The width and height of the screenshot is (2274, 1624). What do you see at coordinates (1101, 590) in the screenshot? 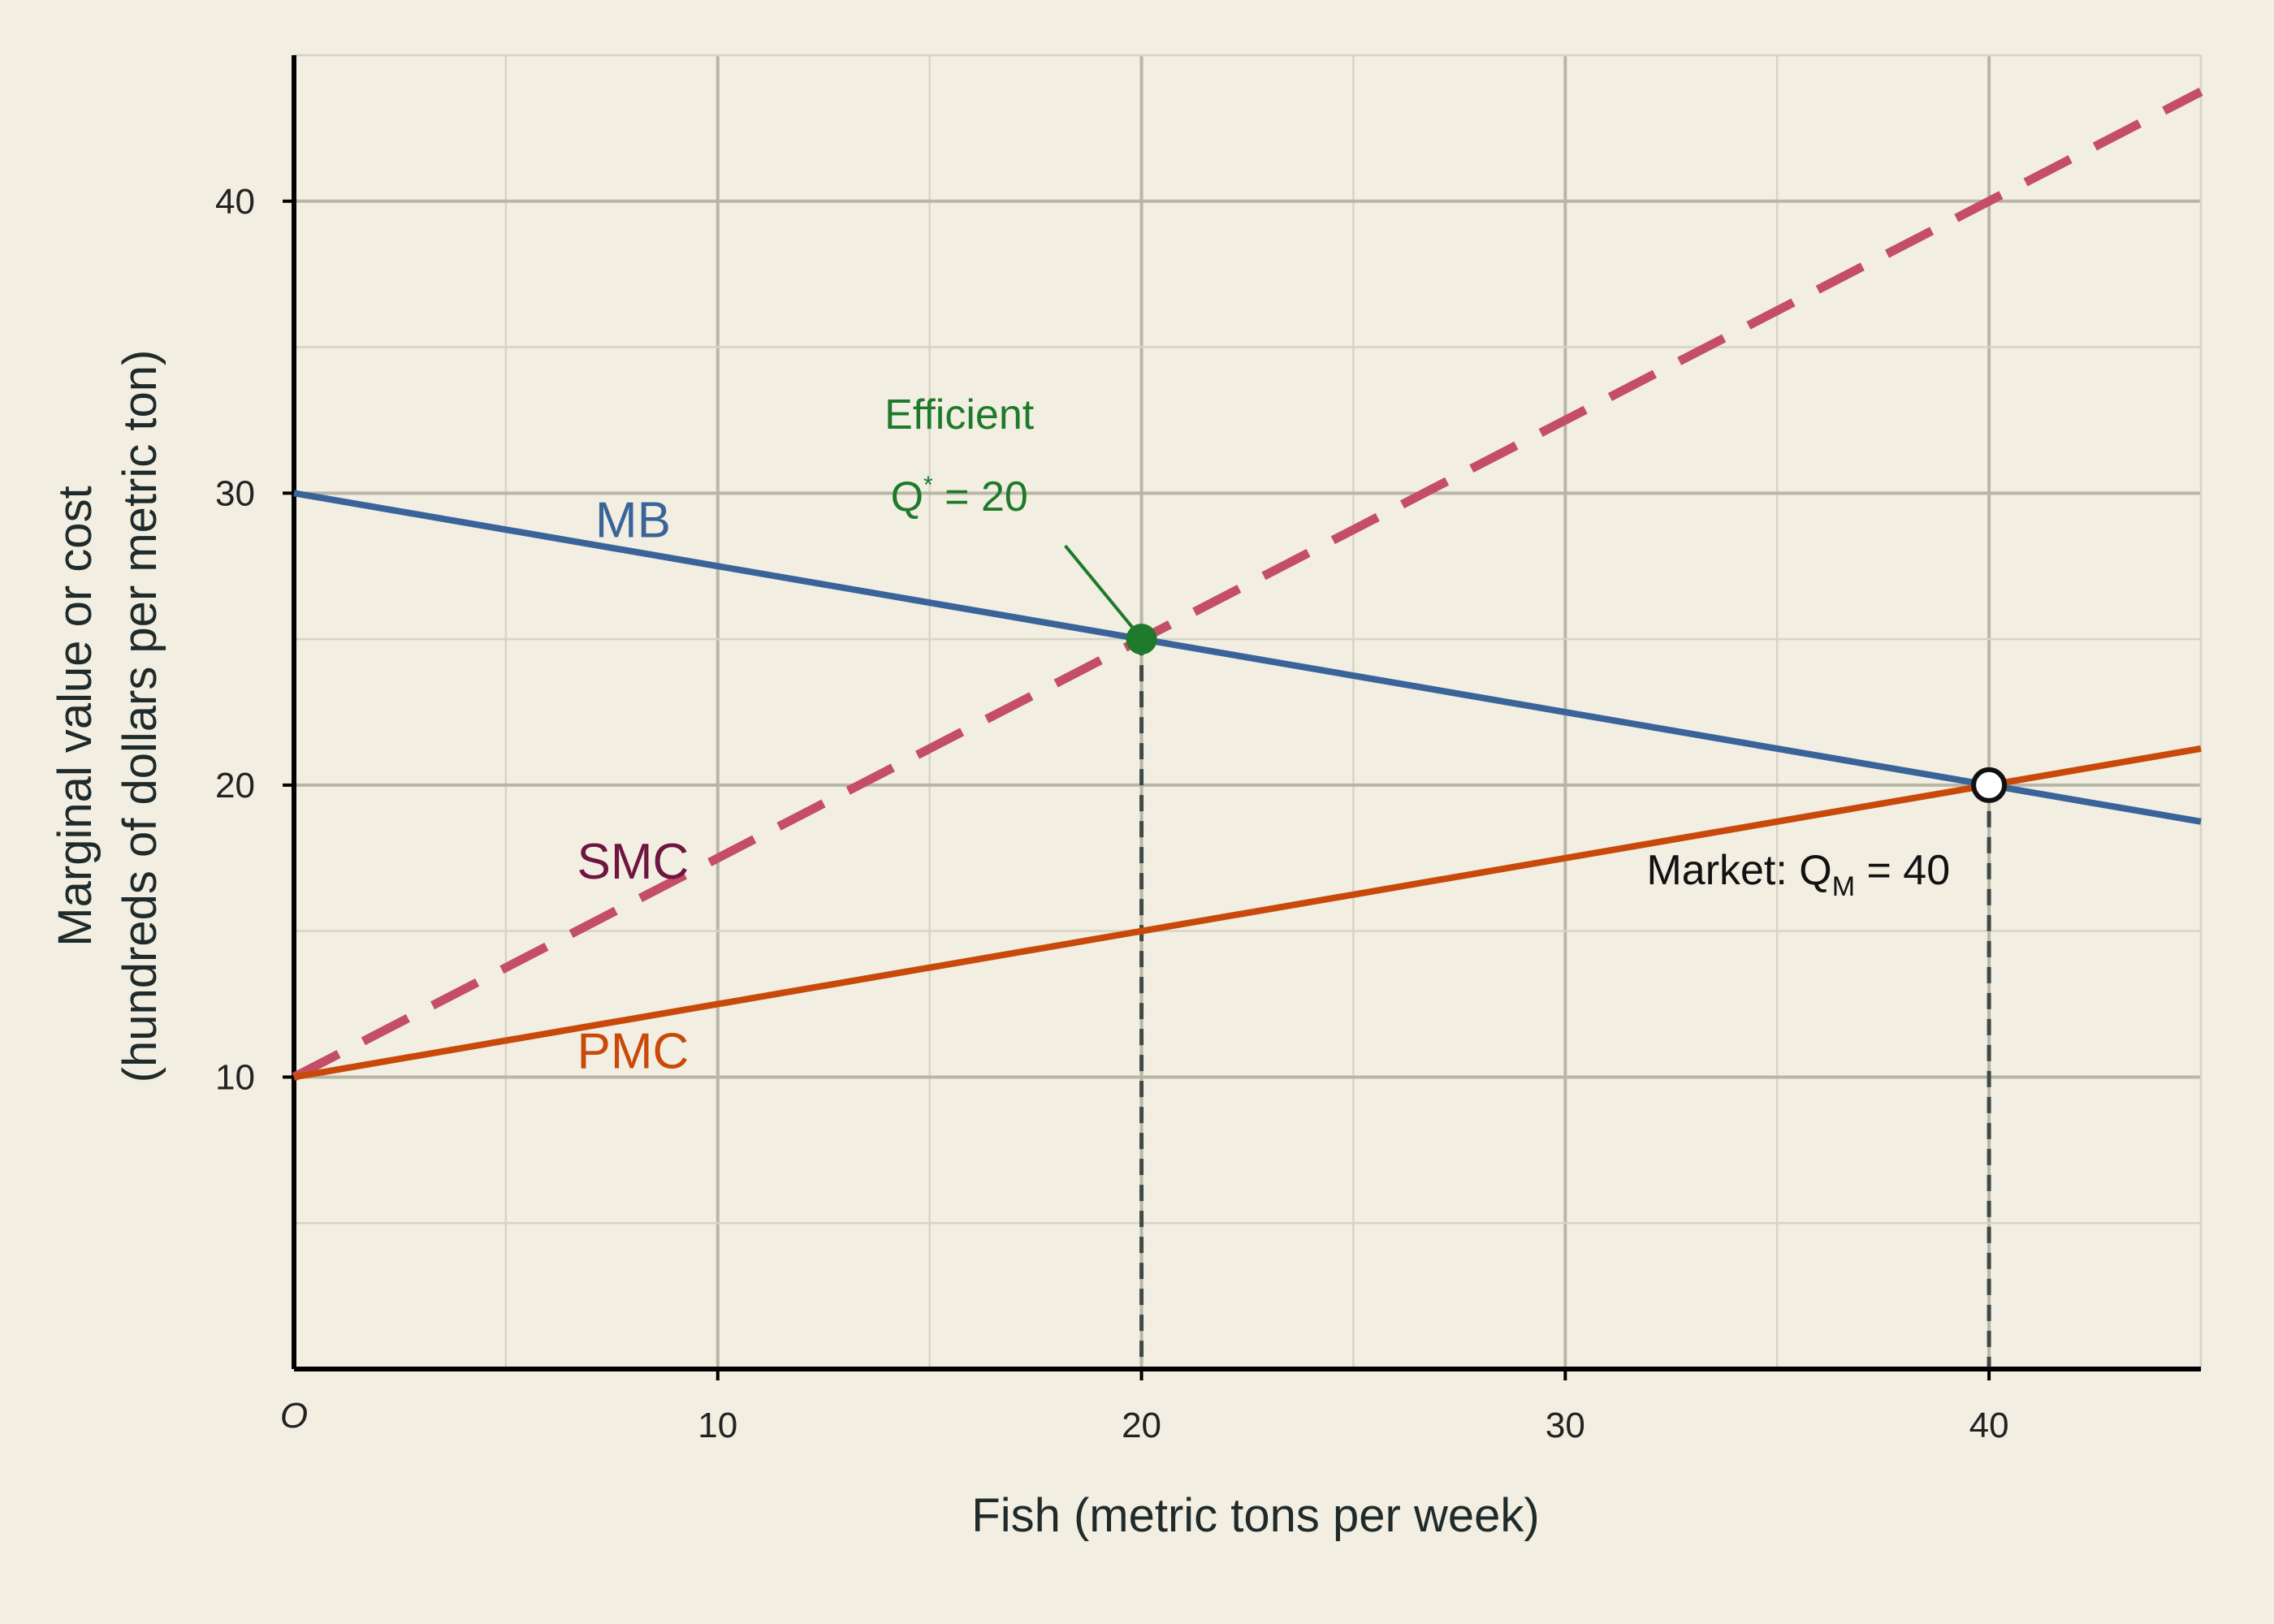
I see `efficient-annotation-arrow` at bounding box center [1101, 590].